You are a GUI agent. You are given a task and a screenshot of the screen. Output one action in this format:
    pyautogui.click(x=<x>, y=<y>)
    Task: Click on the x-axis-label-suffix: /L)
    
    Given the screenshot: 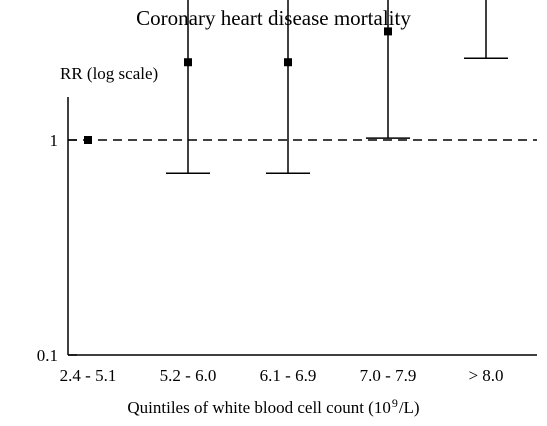 What is the action you would take?
    pyautogui.click(x=409, y=407)
    